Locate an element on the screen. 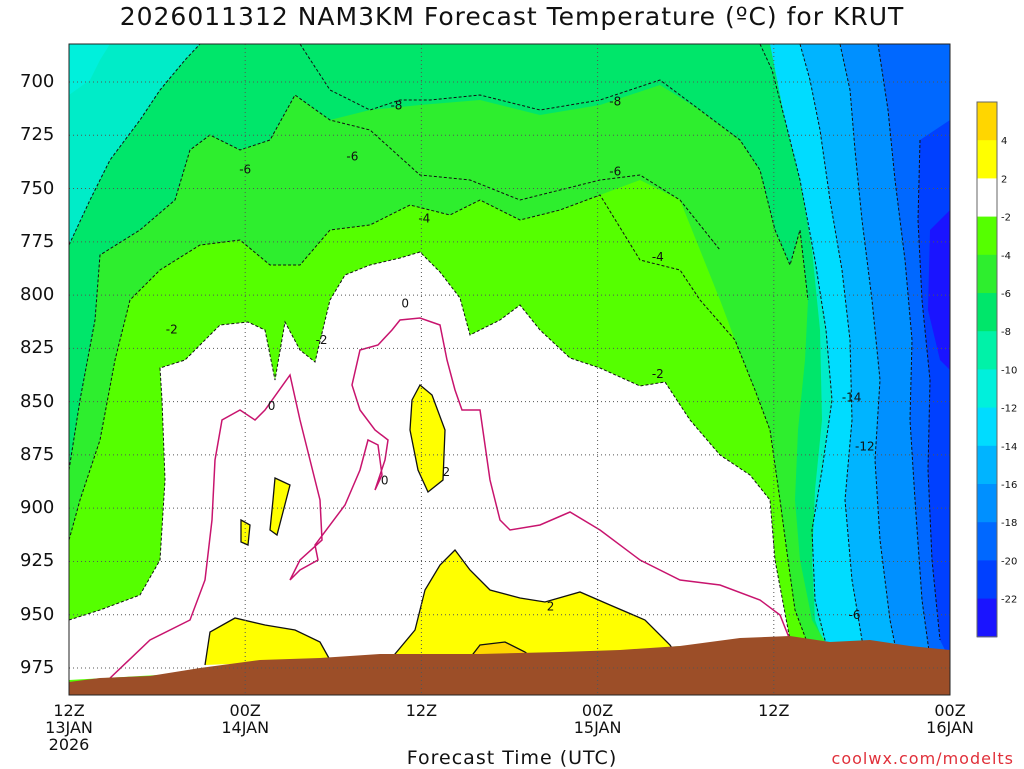 Image resolution: width=1024 pixels, height=769 pixels. colorbar-label: -22 is located at coordinates (1009, 600).